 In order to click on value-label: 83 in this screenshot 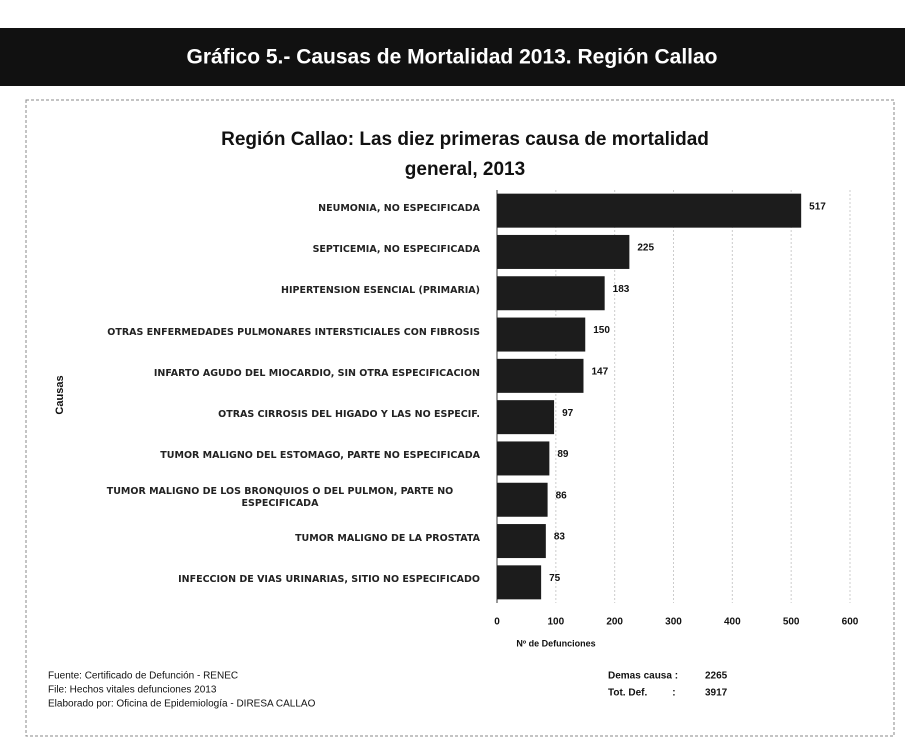, I will do `click(560, 537)`.